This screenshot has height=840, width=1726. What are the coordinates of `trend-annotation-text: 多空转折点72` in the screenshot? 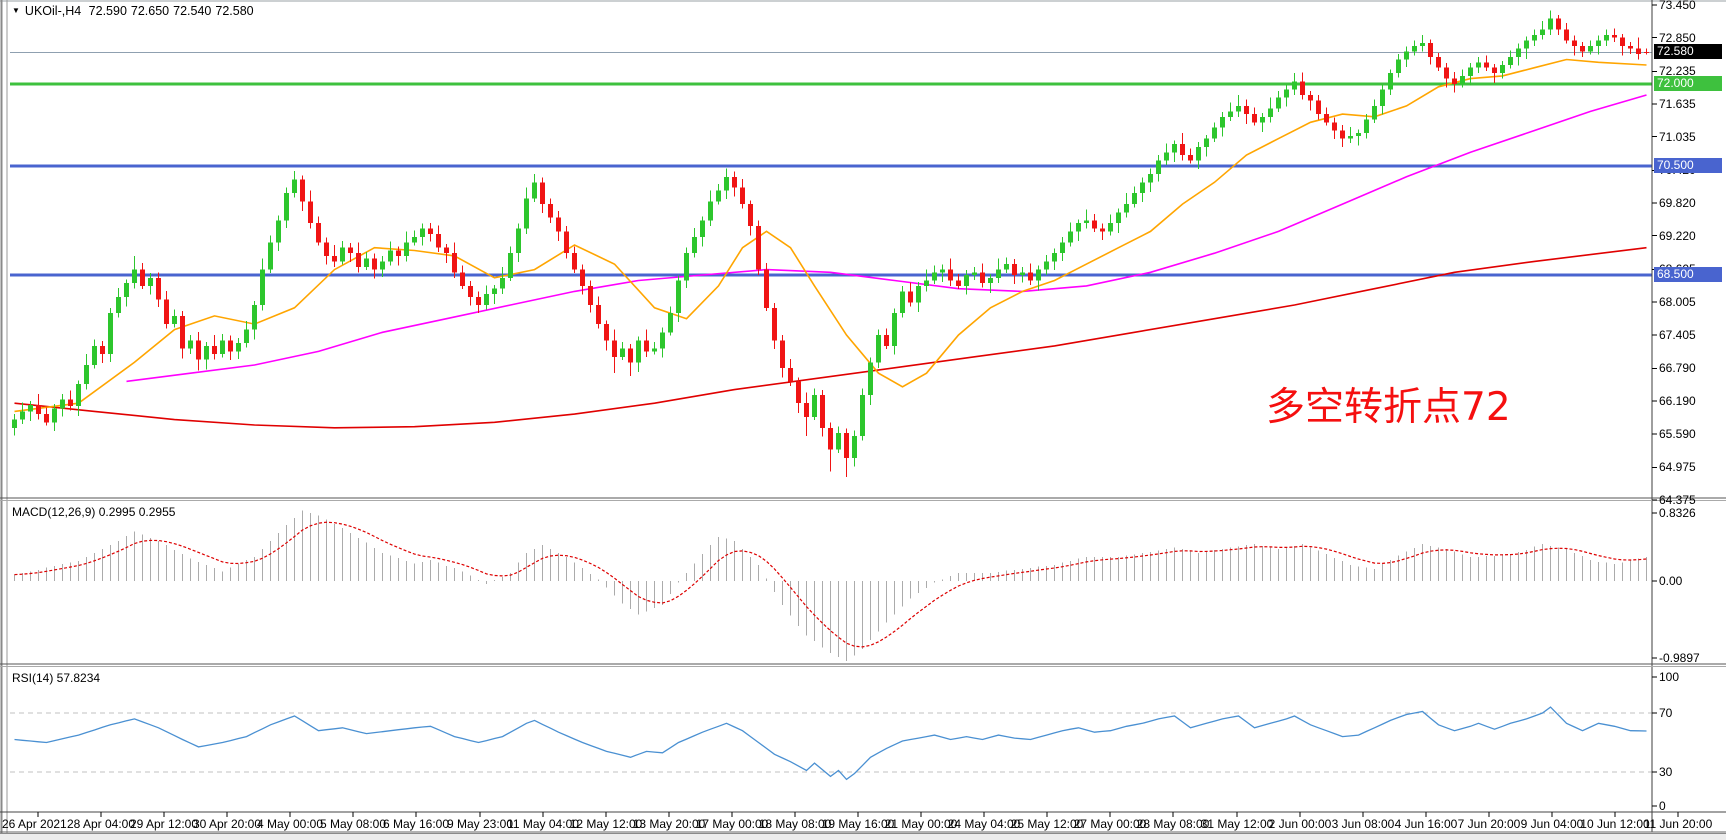 It's located at (1388, 407).